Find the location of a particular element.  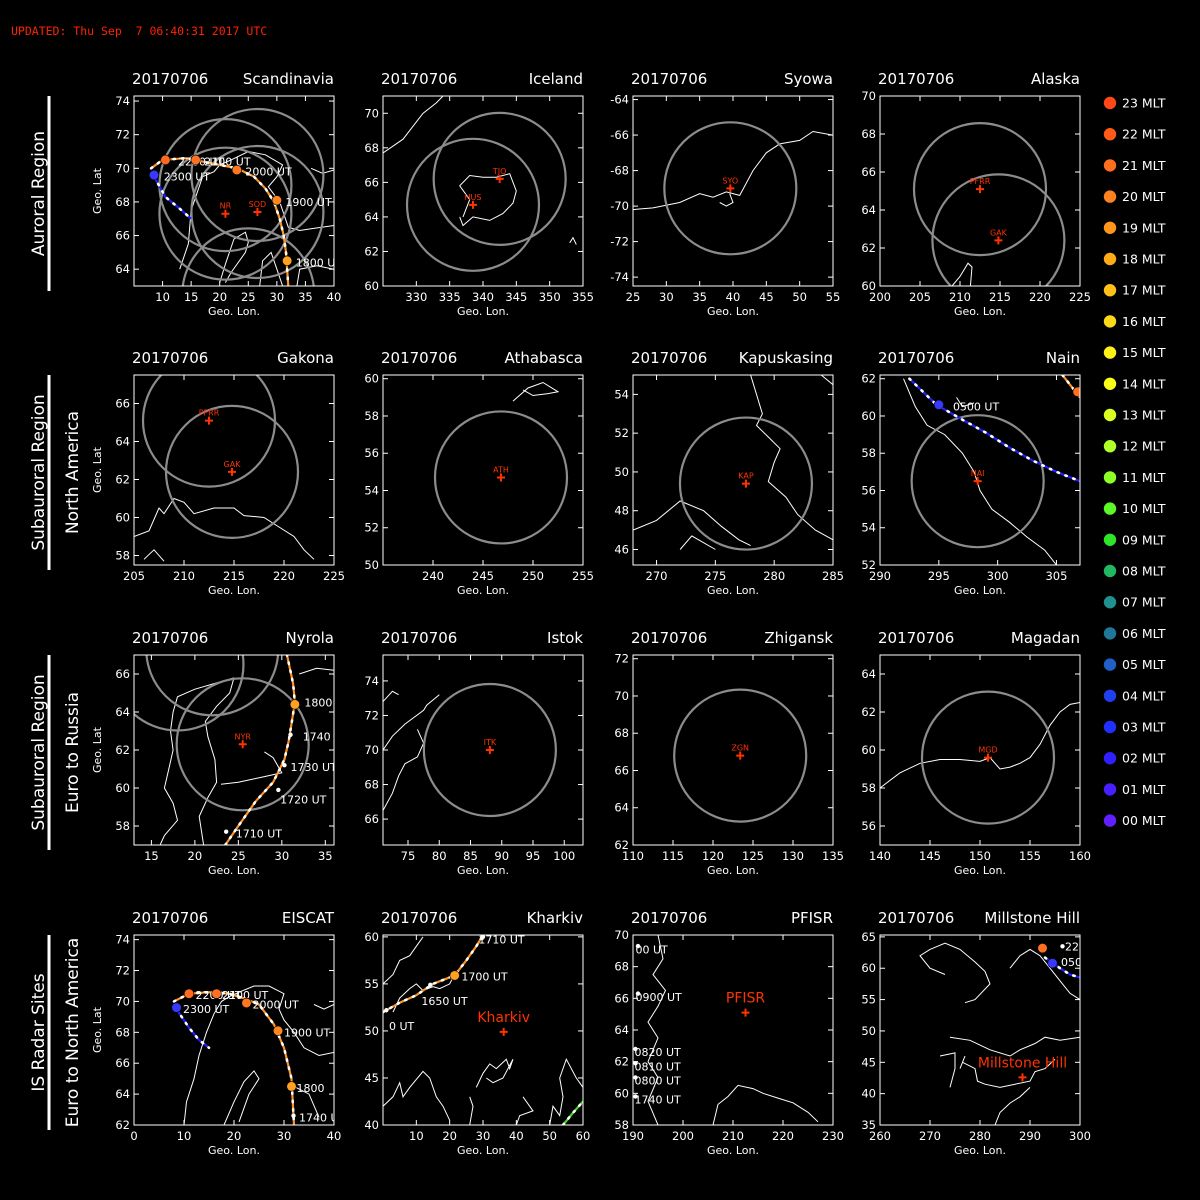

y-tick-label: 48 is located at coordinates (621, 511).